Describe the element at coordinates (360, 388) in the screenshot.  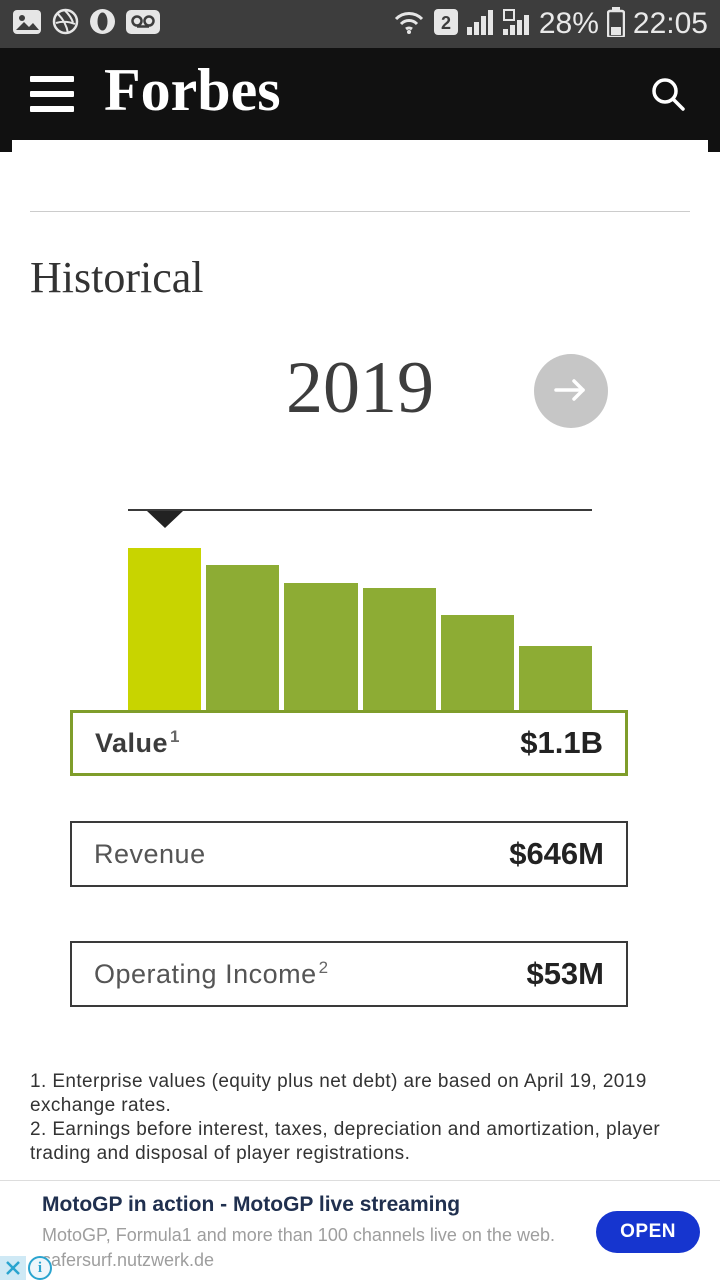
I see `year-label: 2019` at that location.